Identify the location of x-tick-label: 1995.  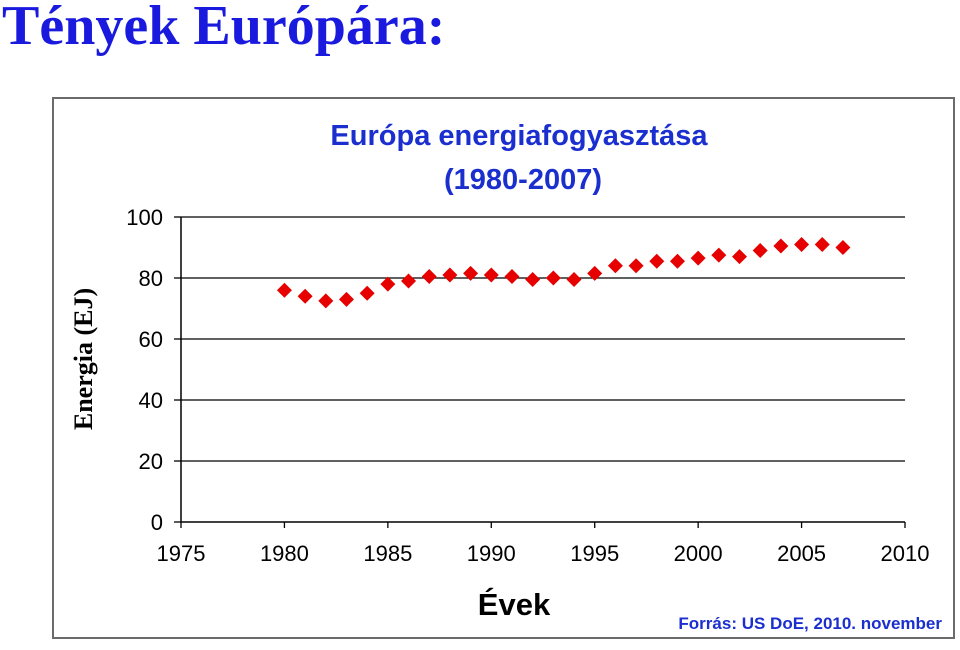
(594, 553).